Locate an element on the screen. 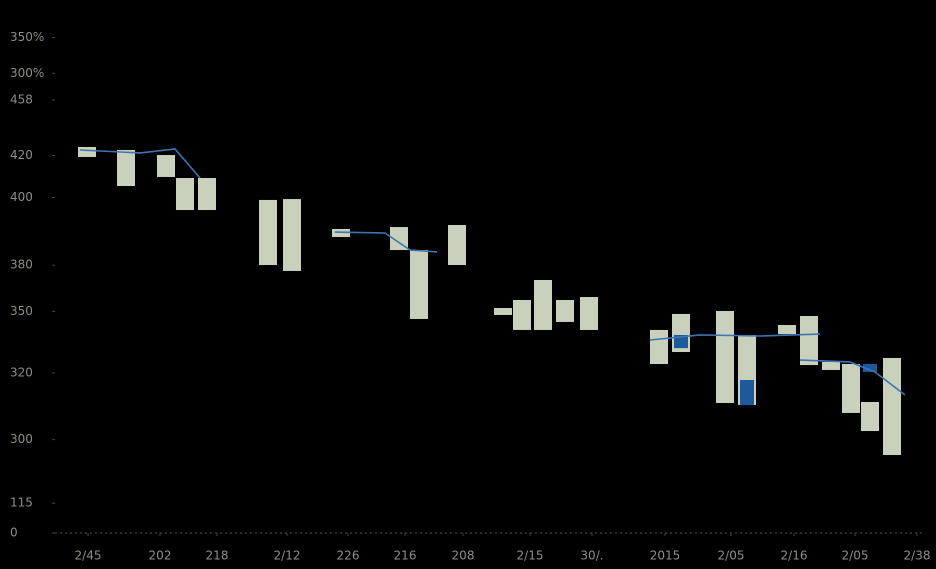  y-tick-label: 350 is located at coordinates (21, 311).